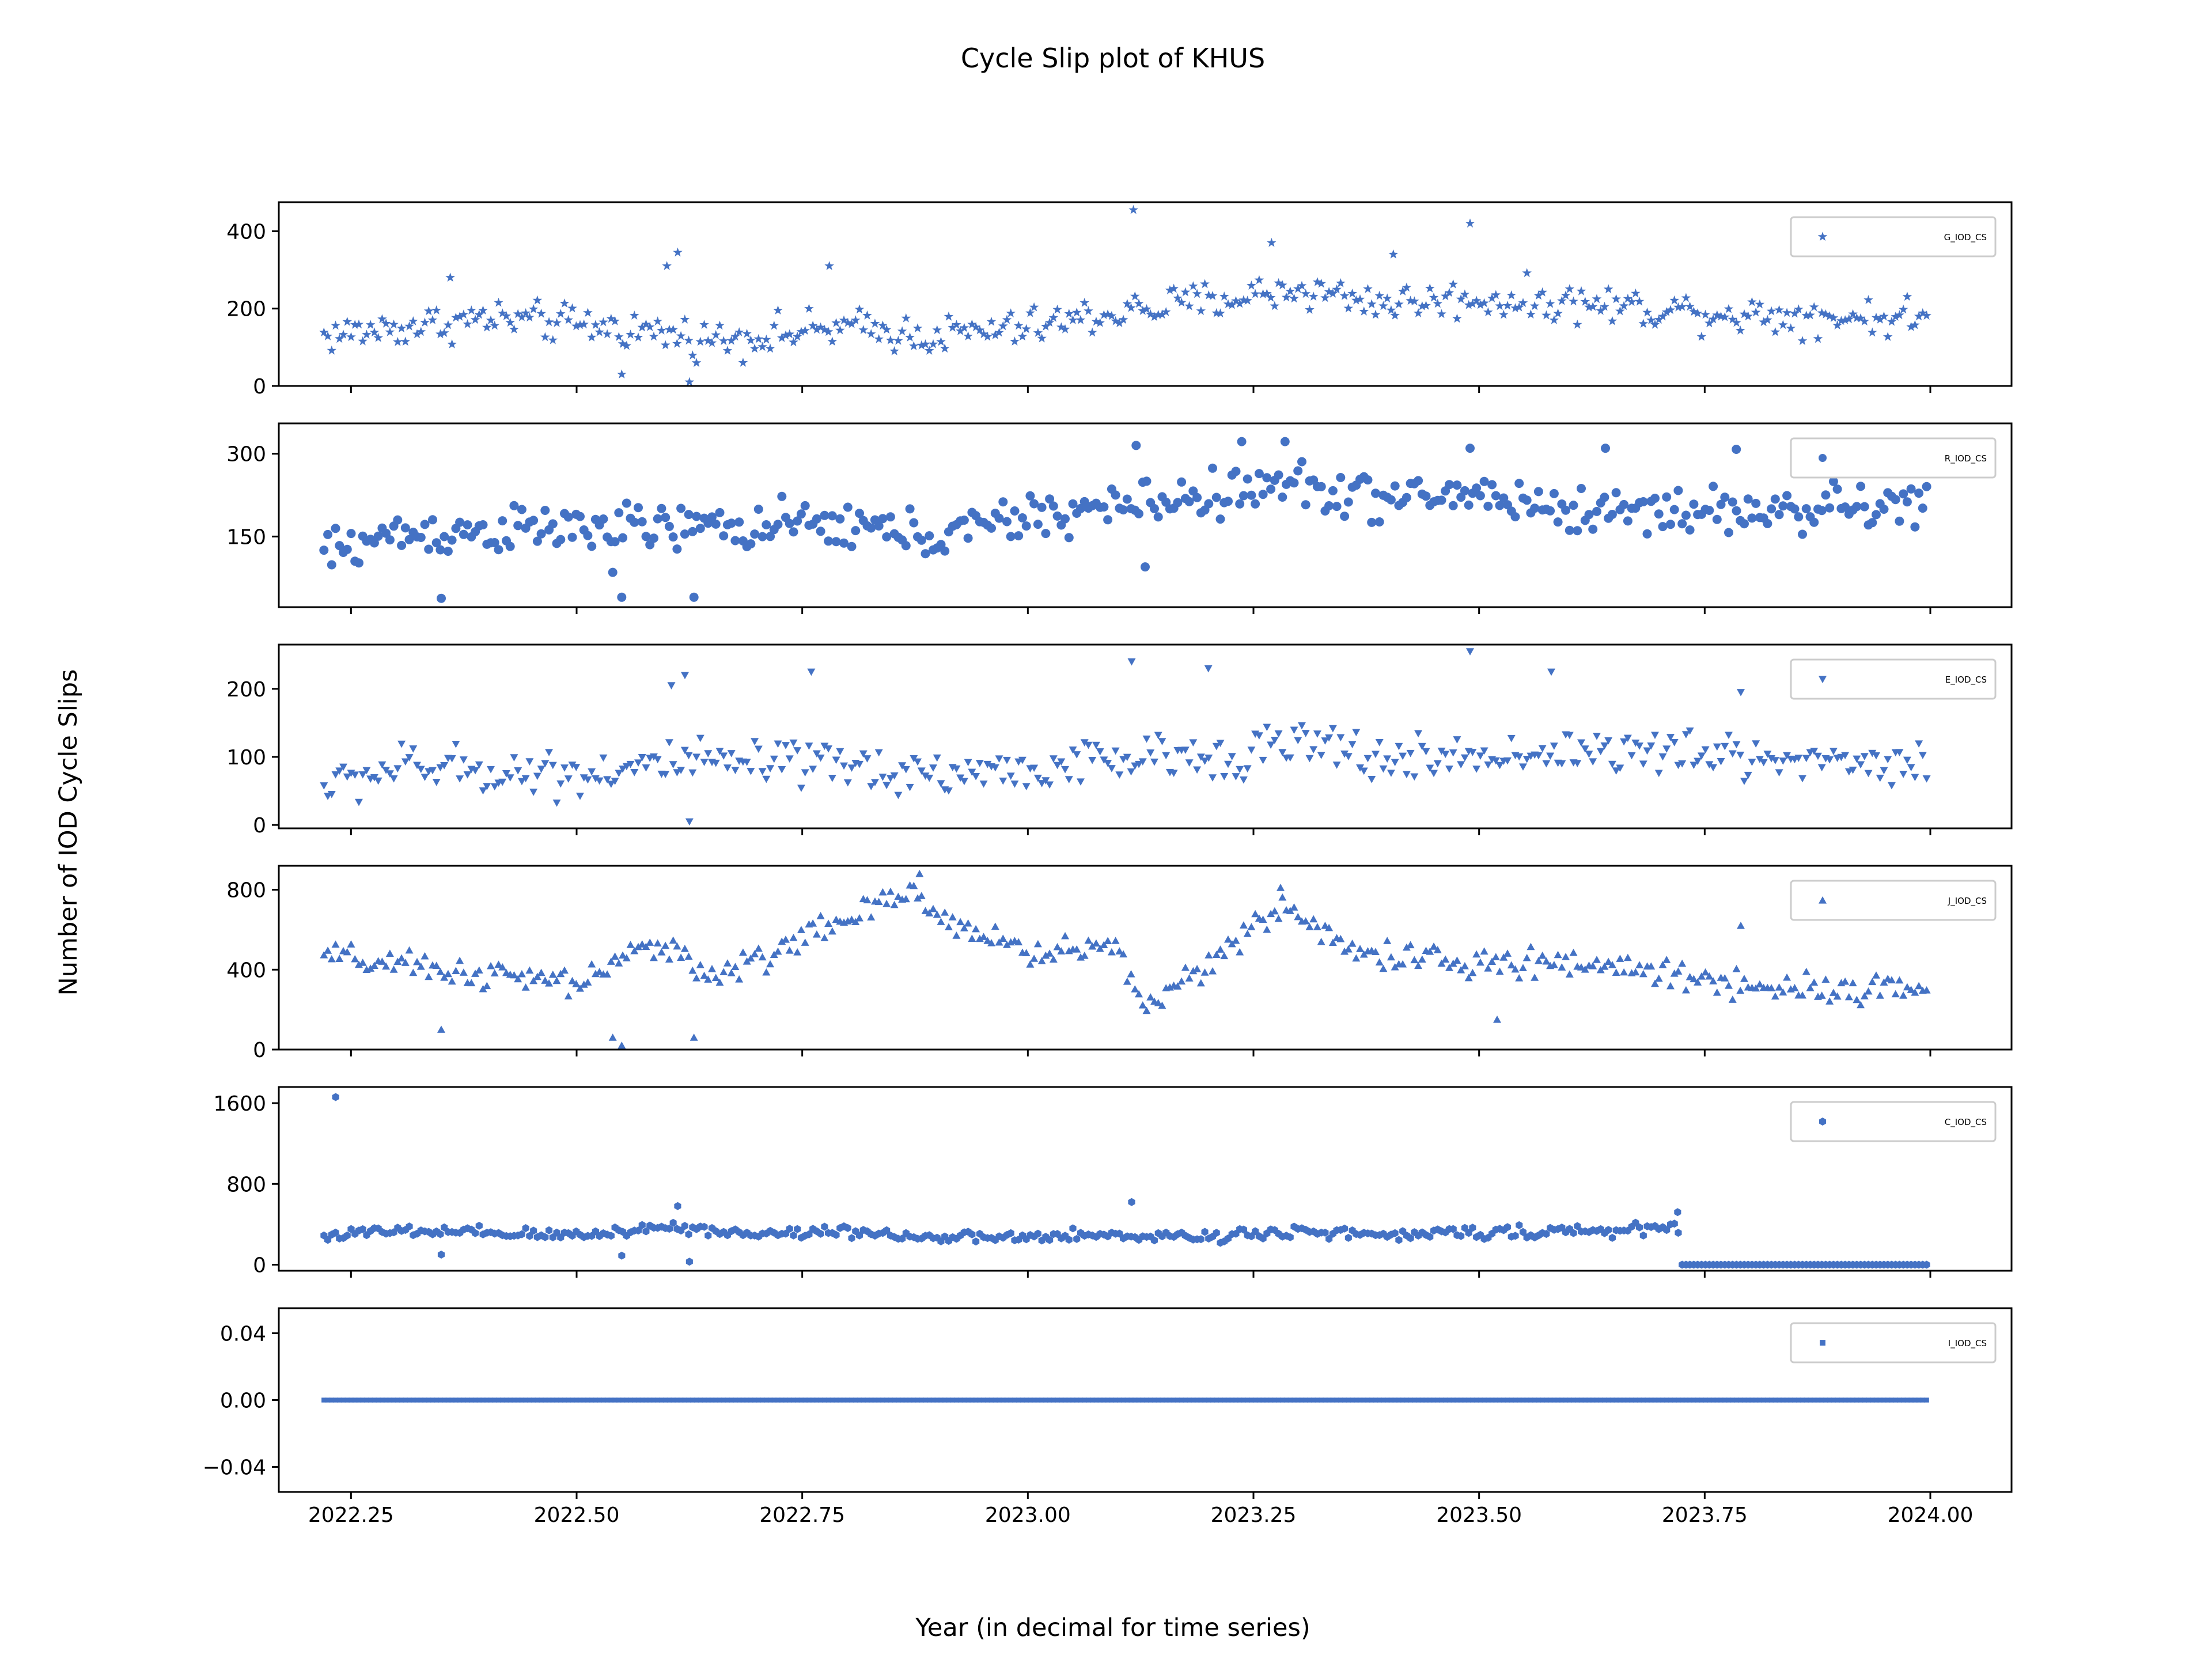  I want to click on y-tick-label: −0.04, so click(234, 1468).